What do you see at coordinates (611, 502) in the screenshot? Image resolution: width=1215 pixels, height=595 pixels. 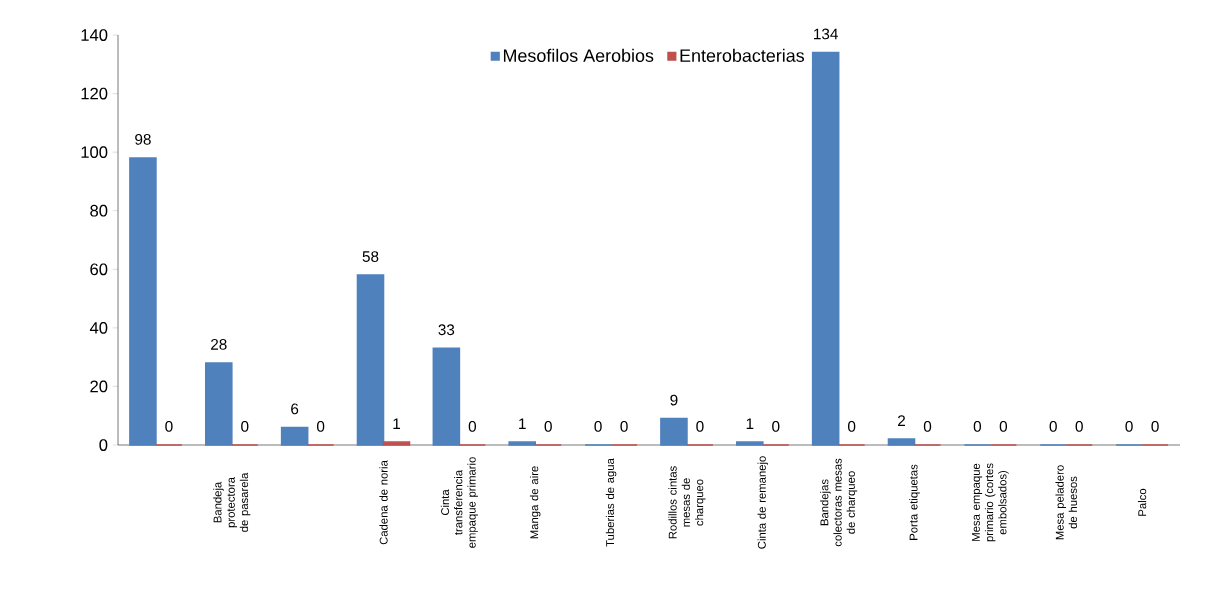 I see `x-tick-label: Tuberias de agua` at bounding box center [611, 502].